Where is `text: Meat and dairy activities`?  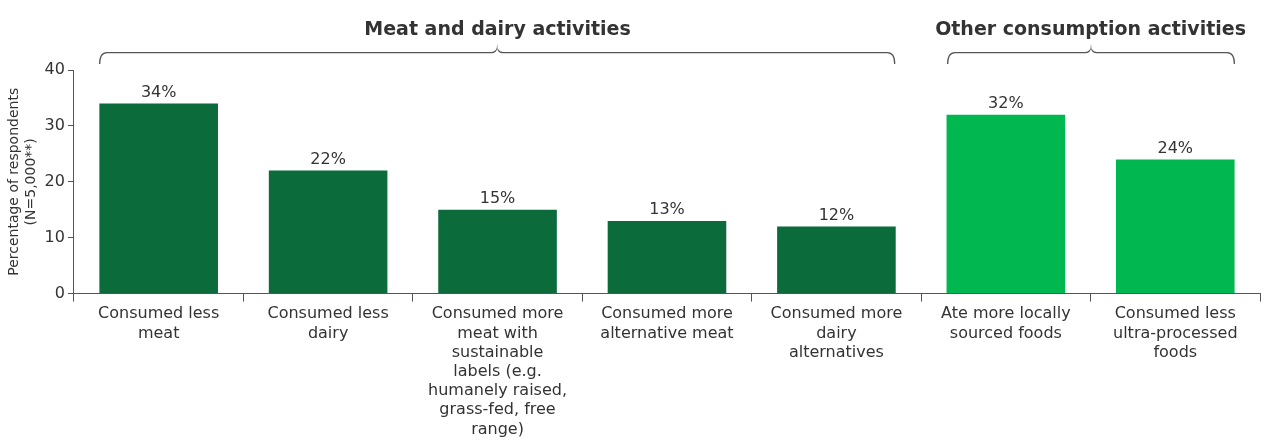
text: Meat and dairy activities is located at coordinates (497, 28).